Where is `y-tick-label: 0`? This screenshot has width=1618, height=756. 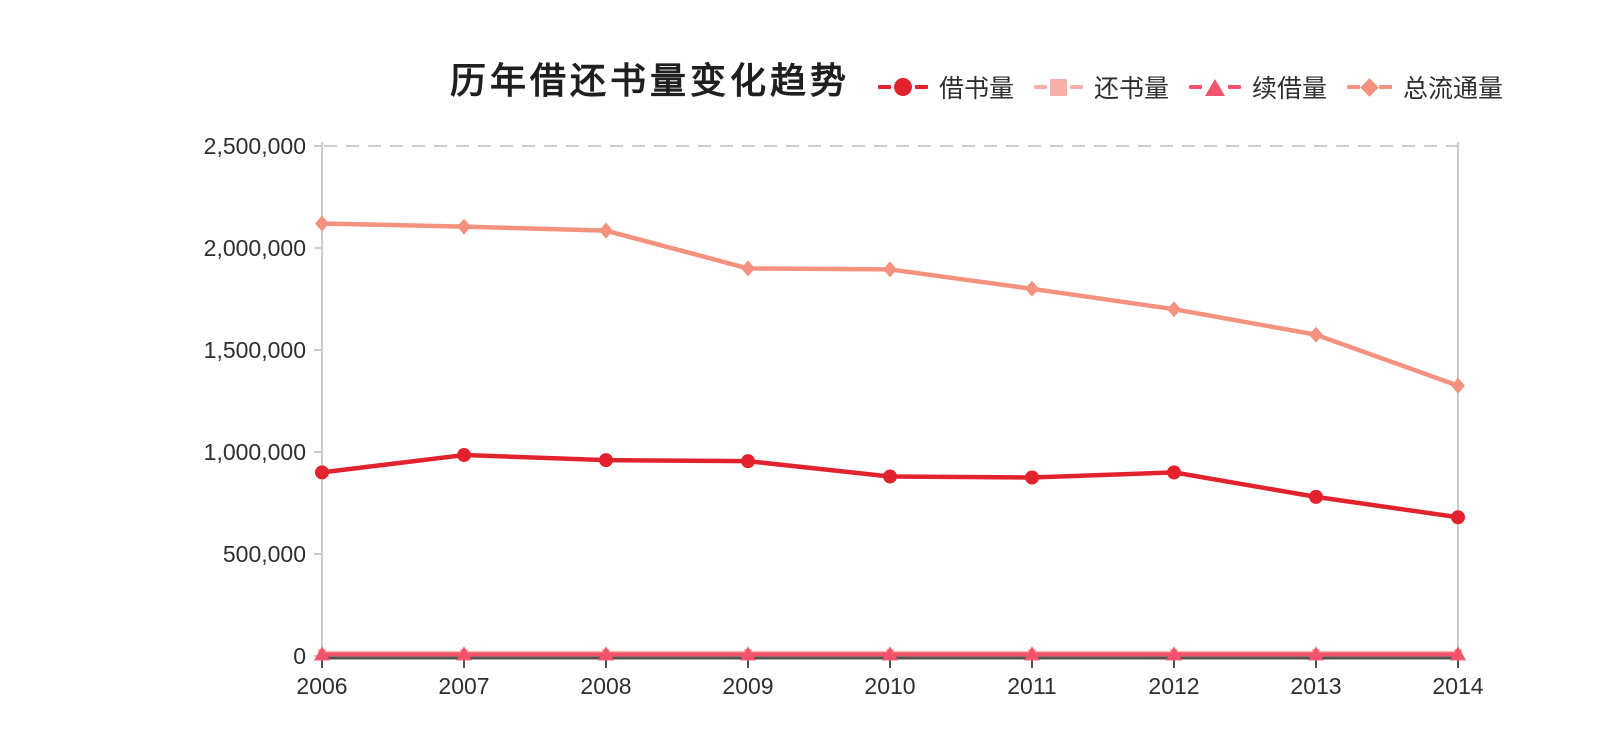
y-tick-label: 0 is located at coordinates (299, 656).